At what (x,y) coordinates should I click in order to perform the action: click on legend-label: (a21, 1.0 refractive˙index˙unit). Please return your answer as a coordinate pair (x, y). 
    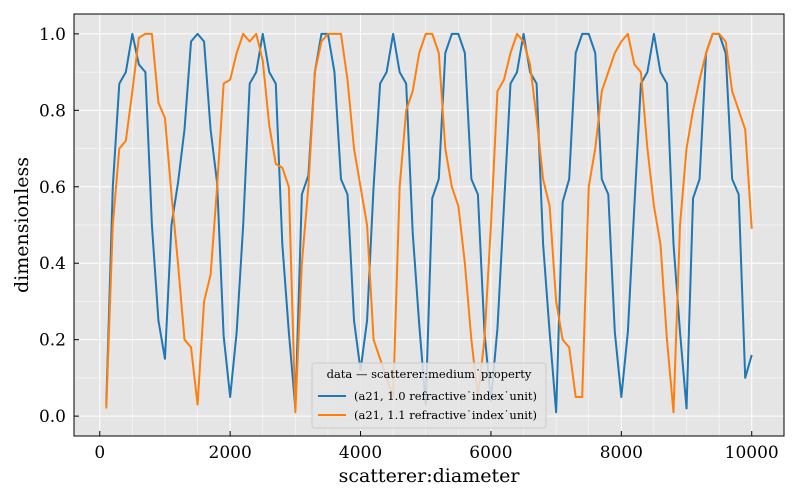
    Looking at the image, I should click on (445, 396).